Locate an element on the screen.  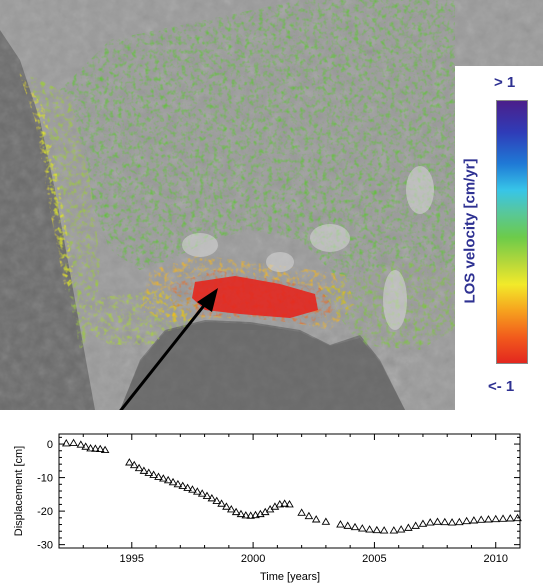
y-tick-label: -10 is located at coordinates (45, 479).